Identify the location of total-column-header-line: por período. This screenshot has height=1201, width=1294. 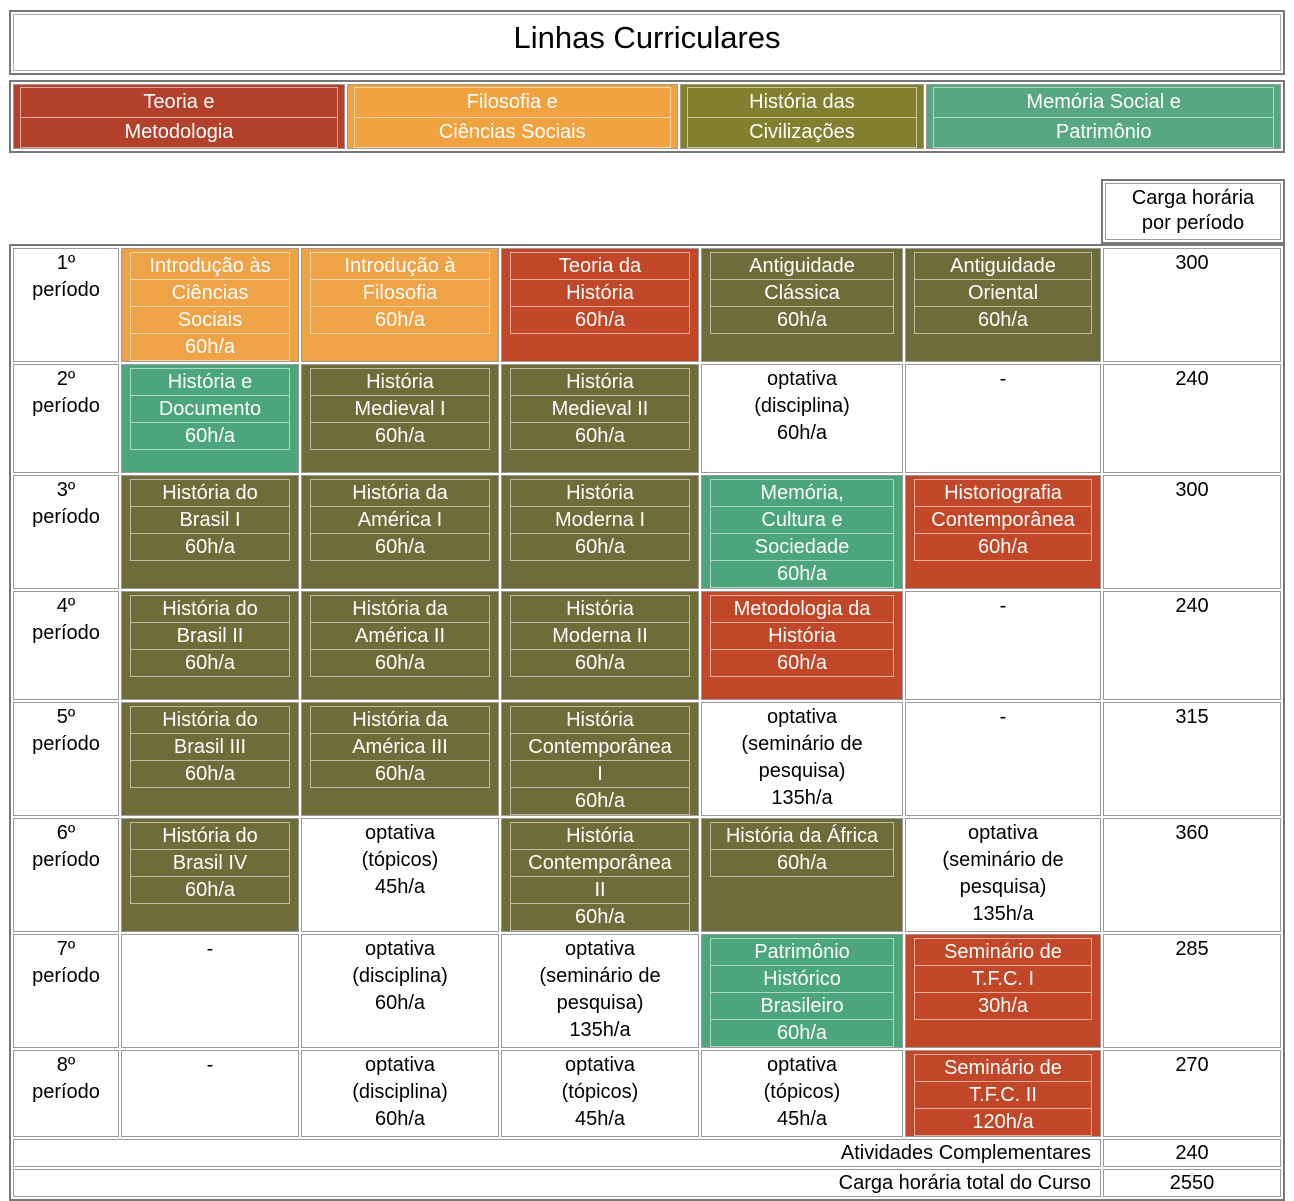
(1193, 223).